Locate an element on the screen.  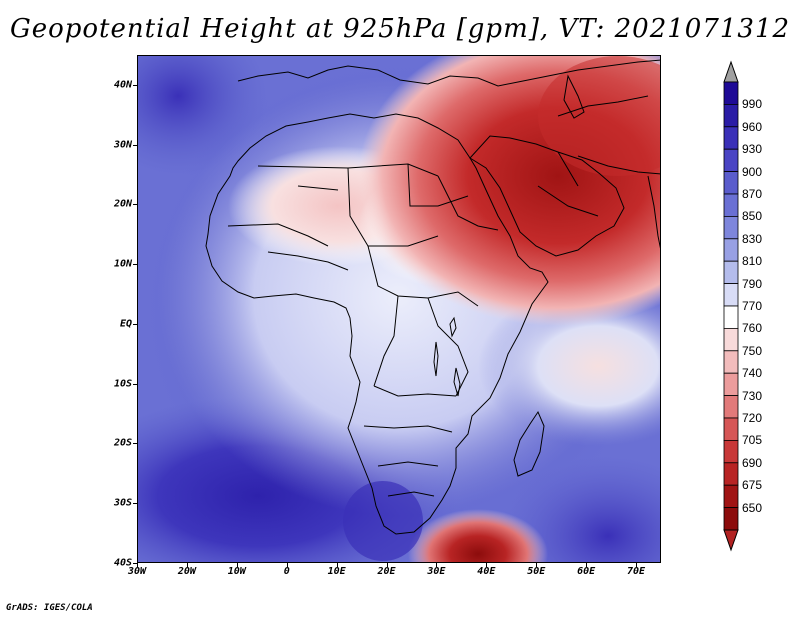
lon-label: 30W is located at coordinates (137, 571).